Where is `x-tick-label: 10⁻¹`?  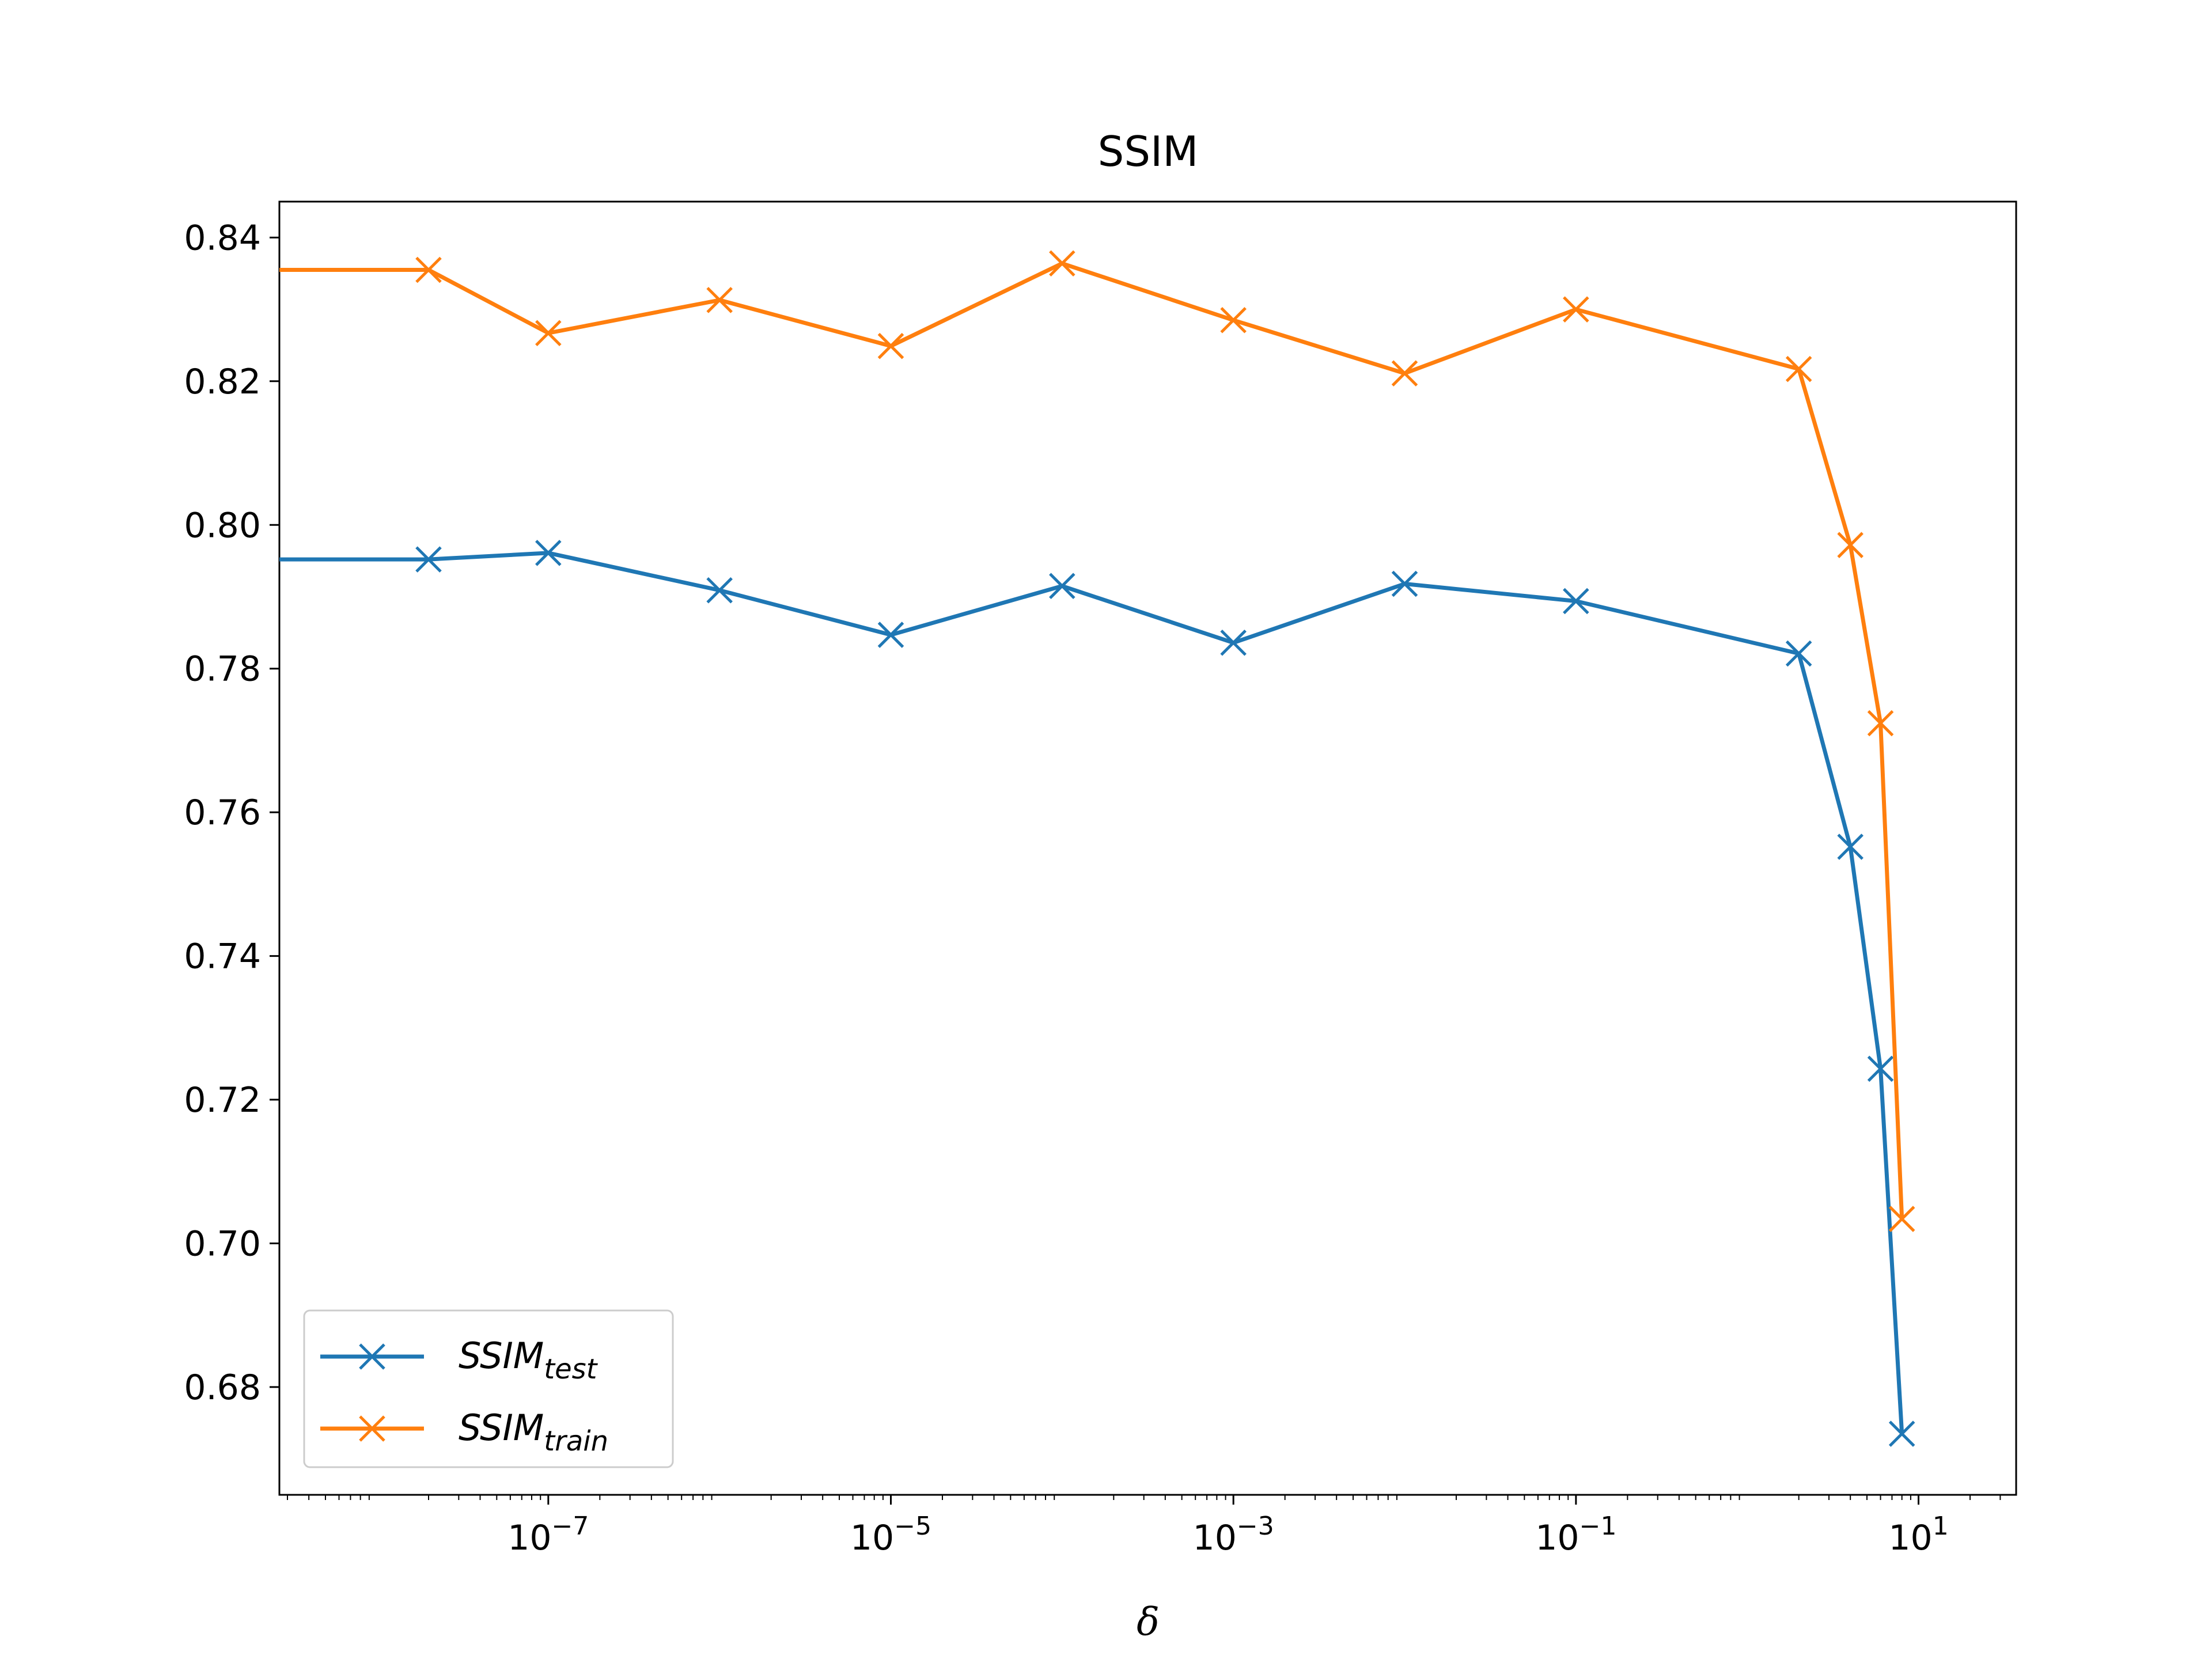 x-tick-label: 10⁻¹ is located at coordinates (1575, 1535).